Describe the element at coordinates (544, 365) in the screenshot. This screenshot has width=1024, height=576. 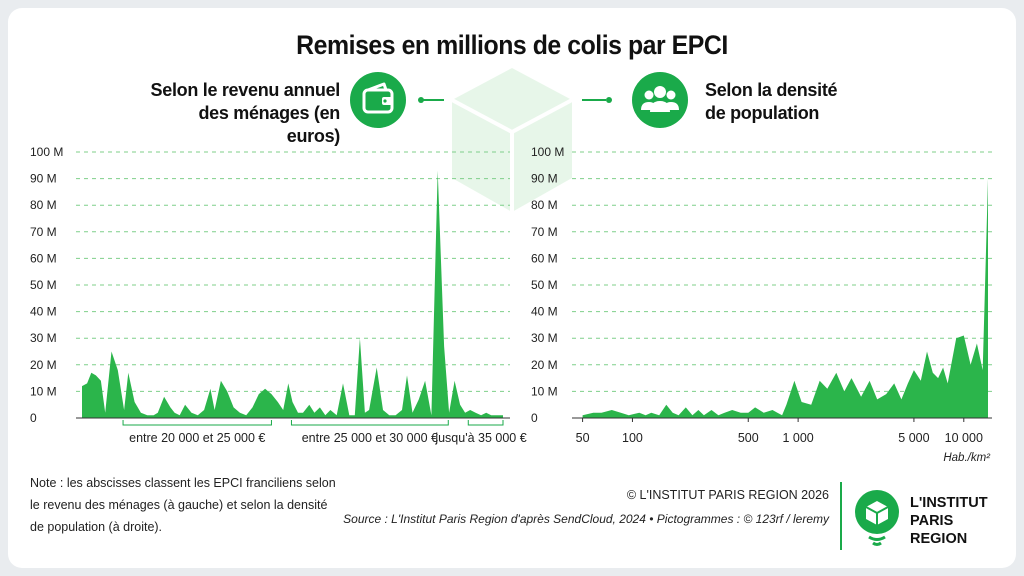
I see `right-y-tick-label: 20 M` at that location.